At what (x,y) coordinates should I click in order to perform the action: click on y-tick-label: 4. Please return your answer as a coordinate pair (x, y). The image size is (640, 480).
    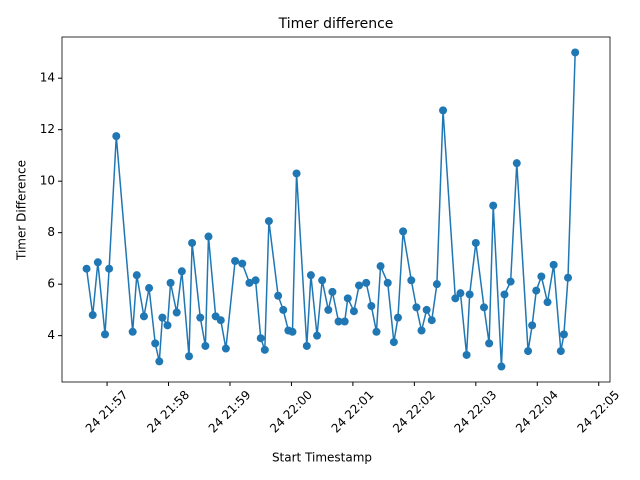
    Looking at the image, I should click on (51, 335).